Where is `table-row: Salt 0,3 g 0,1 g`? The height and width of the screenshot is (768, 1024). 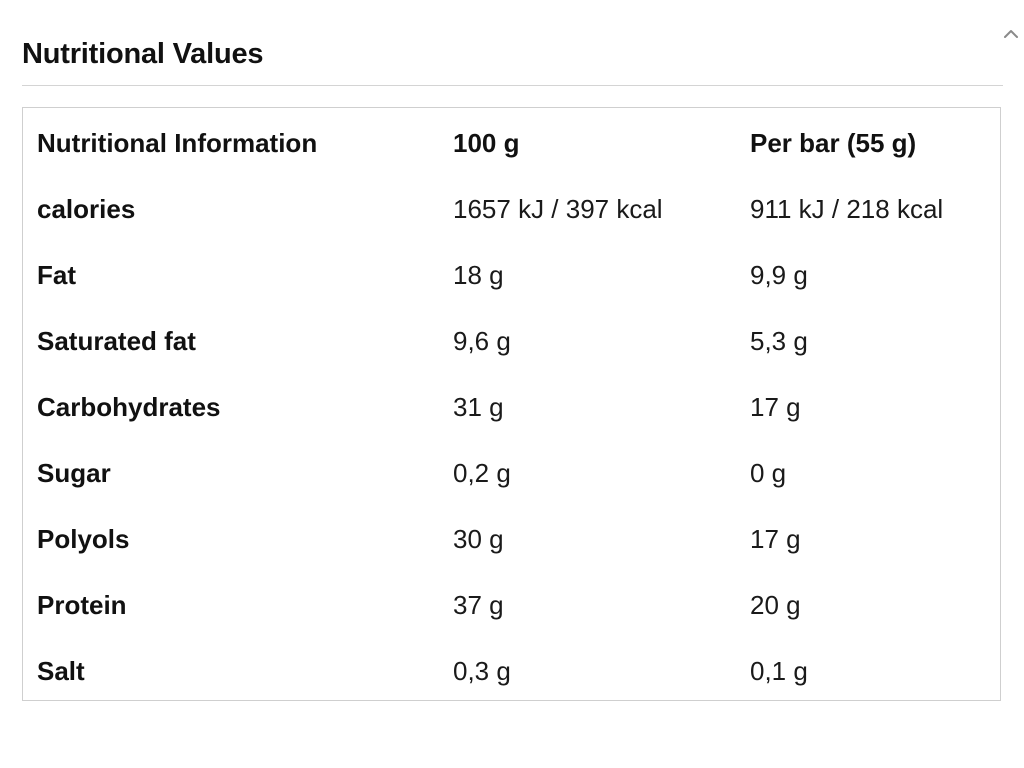
table-row: Salt 0,3 g 0,1 g is located at coordinates (513, 671).